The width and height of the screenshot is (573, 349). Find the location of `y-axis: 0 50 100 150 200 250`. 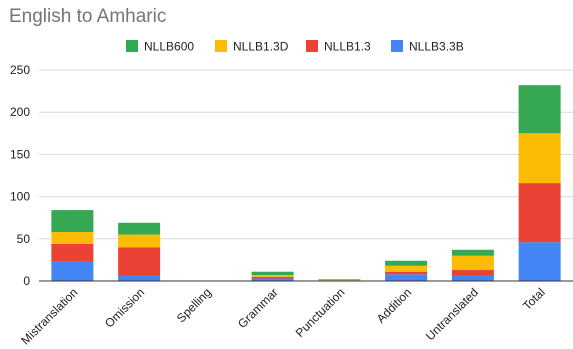

y-axis: 0 50 100 150 200 250 is located at coordinates (20, 175).